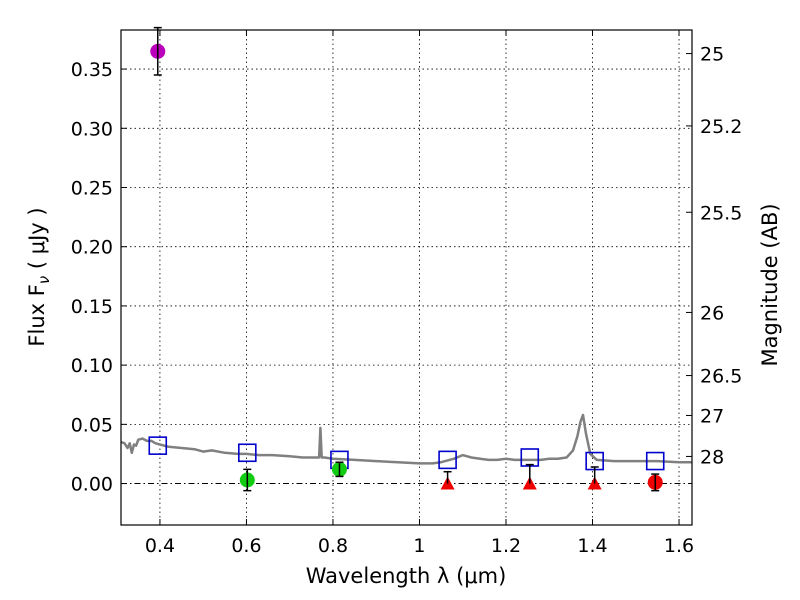 This screenshot has width=800, height=600. What do you see at coordinates (333, 546) in the screenshot?
I see `x-tick-label: 0.8` at bounding box center [333, 546].